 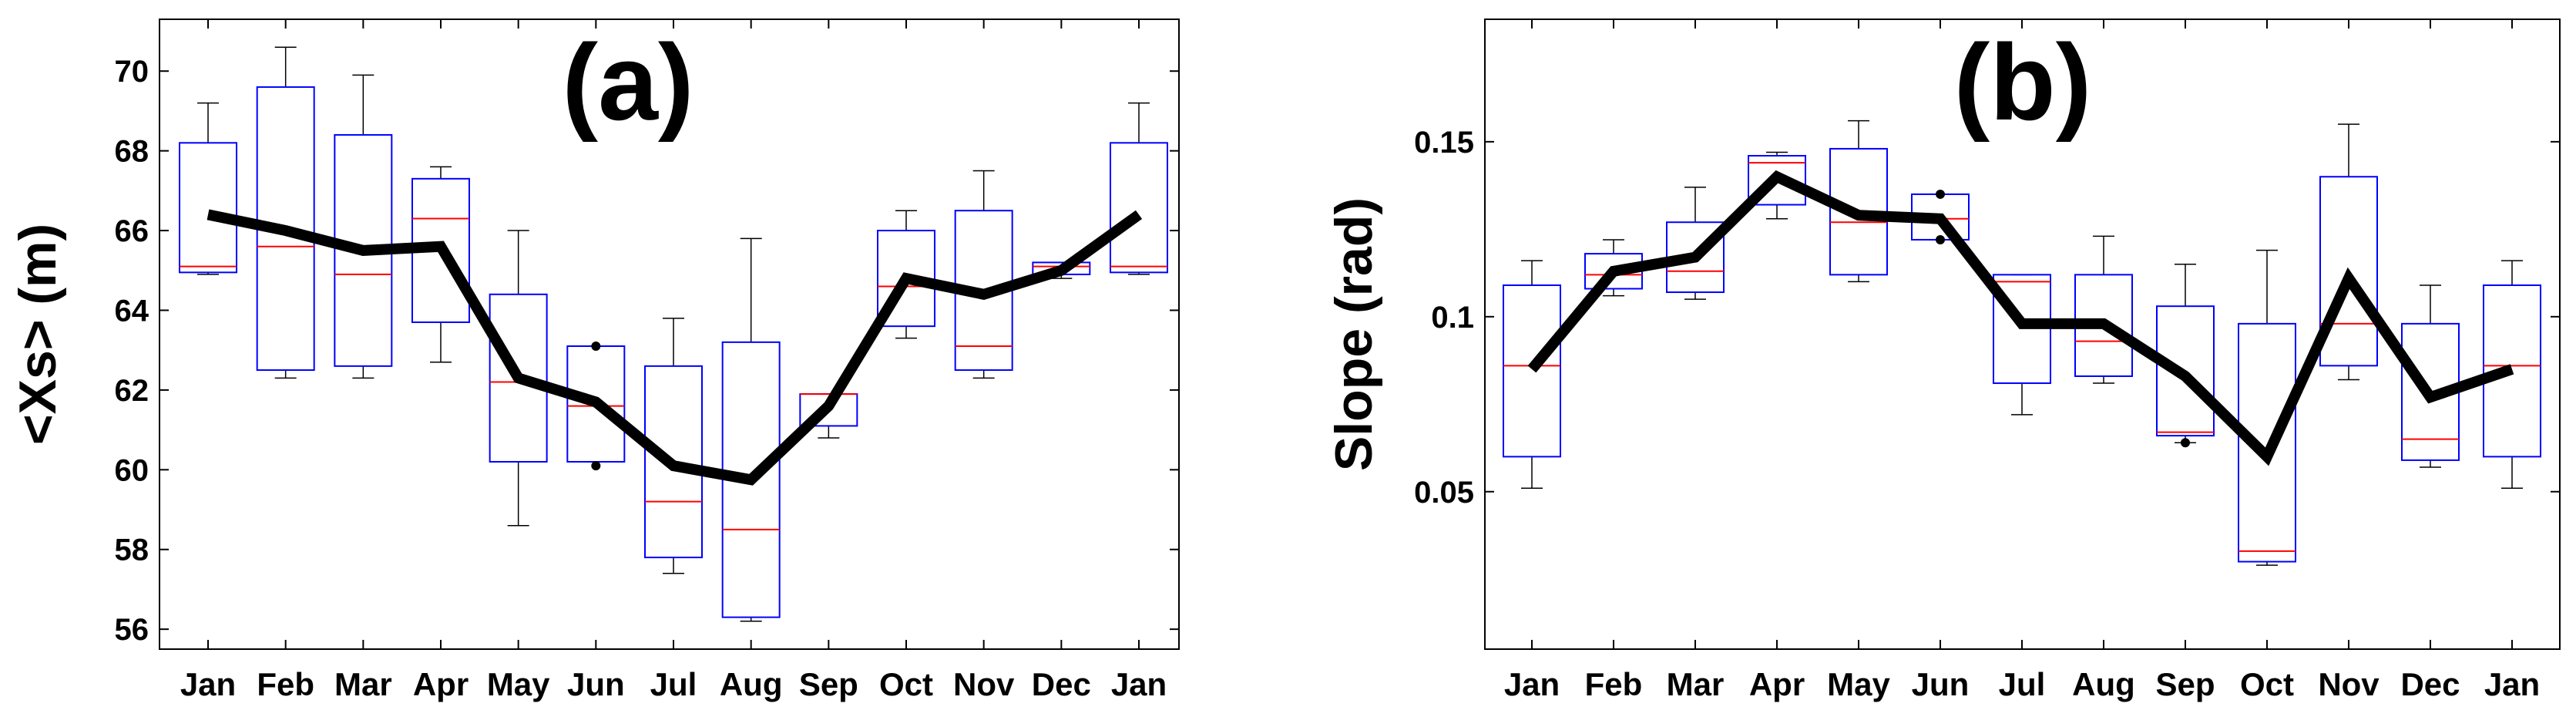 What do you see at coordinates (132, 630) in the screenshot?
I see `y-tick-label: 56` at bounding box center [132, 630].